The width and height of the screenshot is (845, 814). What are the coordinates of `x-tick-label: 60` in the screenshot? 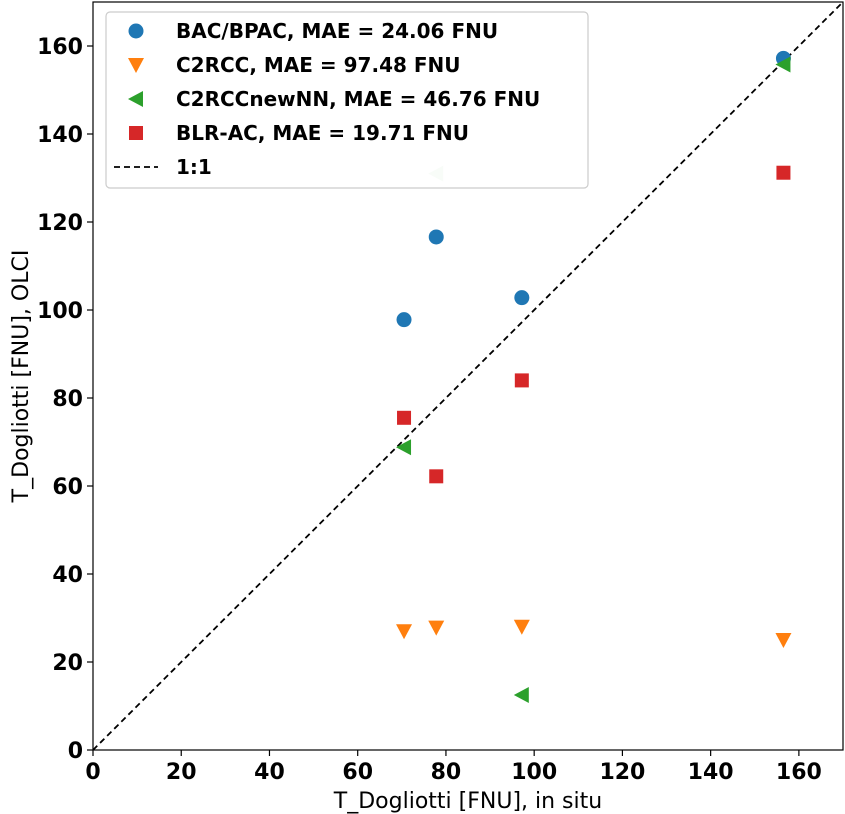 It's located at (357, 772).